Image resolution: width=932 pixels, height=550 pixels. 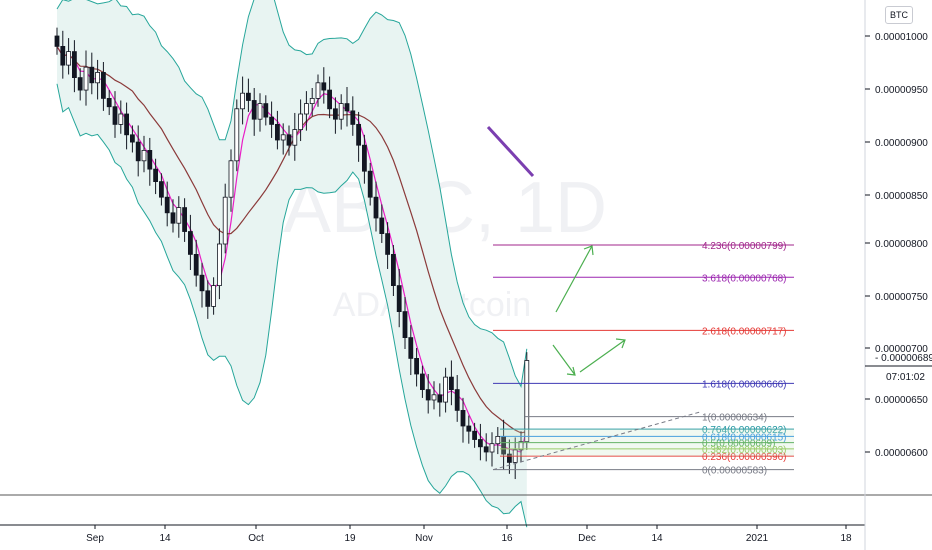 I want to click on fib-zone, so click(x=647, y=443).